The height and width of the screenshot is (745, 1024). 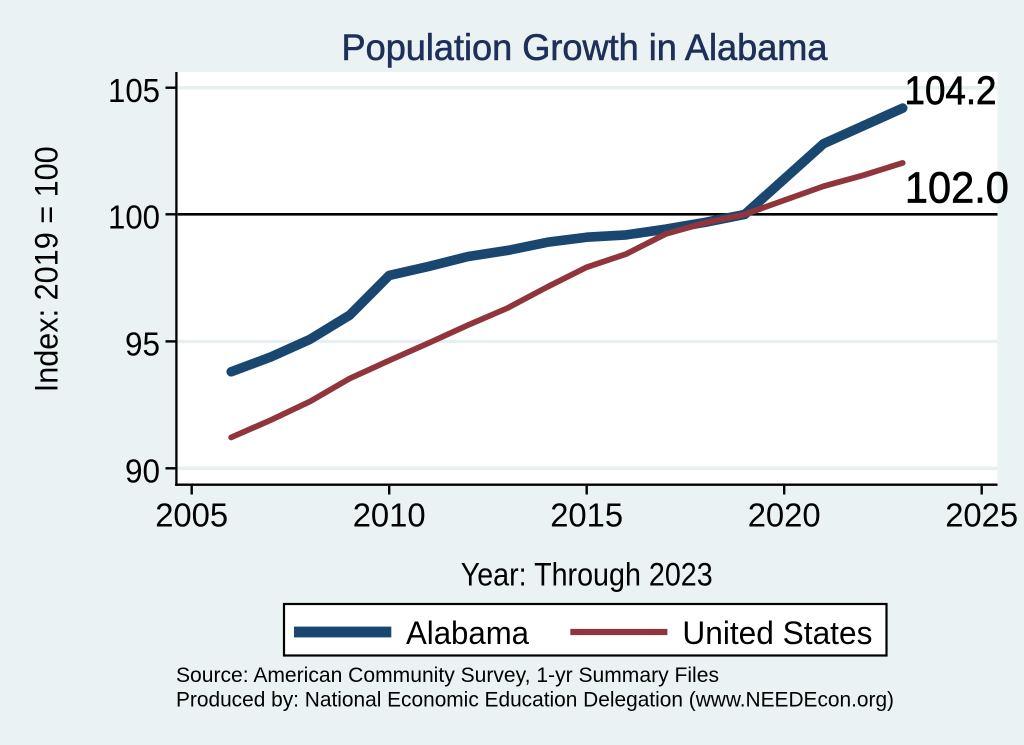 What do you see at coordinates (957, 188) in the screenshot?
I see `svg-text: 102.0` at bounding box center [957, 188].